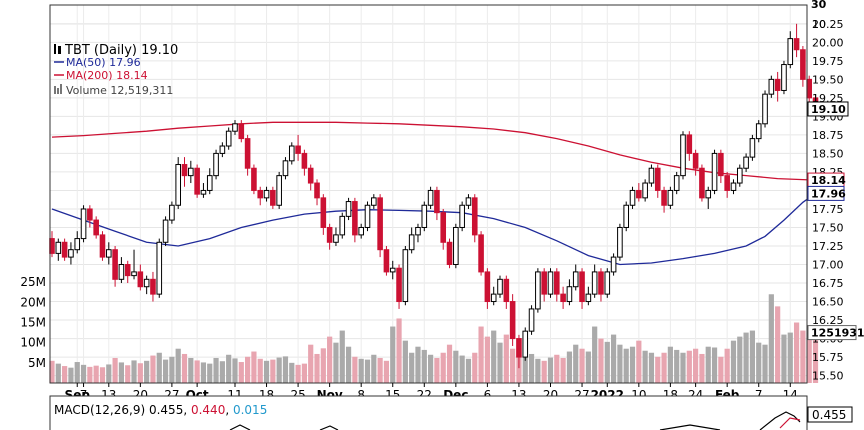 The width and height of the screenshot is (864, 430). Describe the element at coordinates (97, 62) in the screenshot. I see `ma50-legend-entry: MA(50) 17.96` at that location.